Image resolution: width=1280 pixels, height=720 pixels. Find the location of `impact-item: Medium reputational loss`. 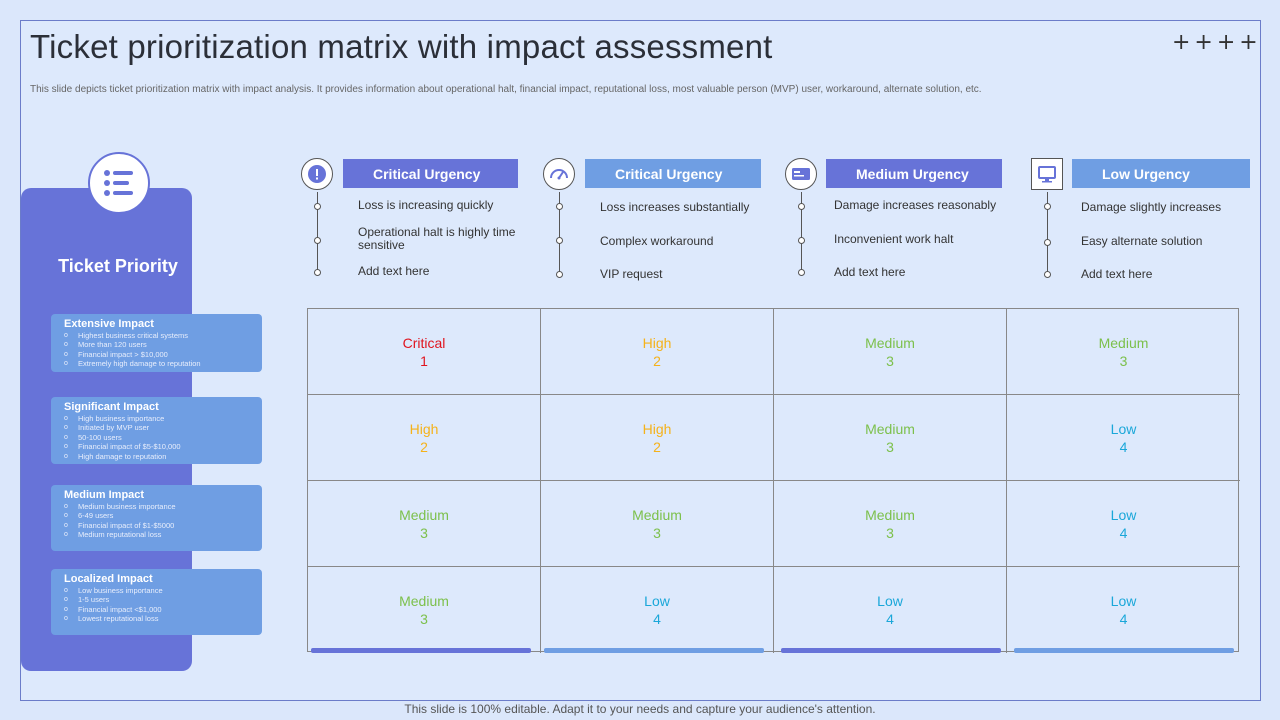

impact-item: Medium reputational loss is located at coordinates (163, 535).